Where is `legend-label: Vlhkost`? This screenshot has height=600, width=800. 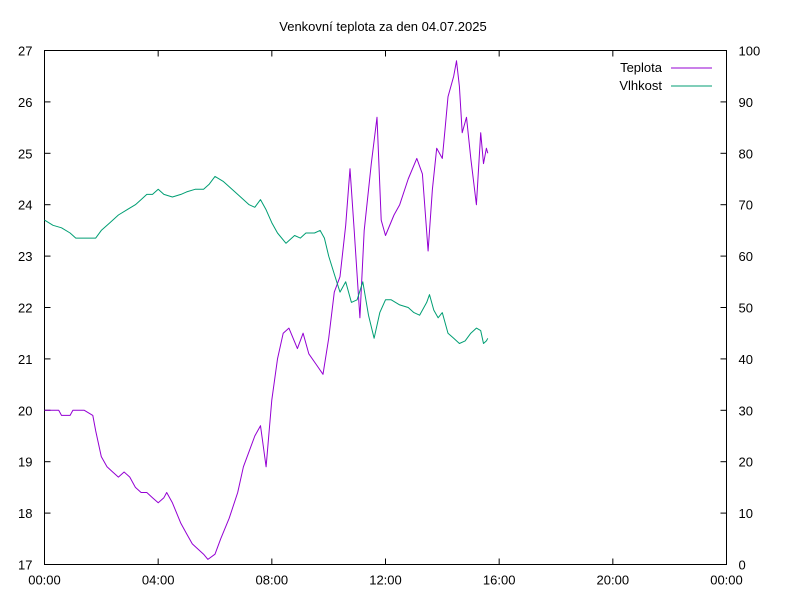
legend-label: Vlhkost is located at coordinates (640, 85).